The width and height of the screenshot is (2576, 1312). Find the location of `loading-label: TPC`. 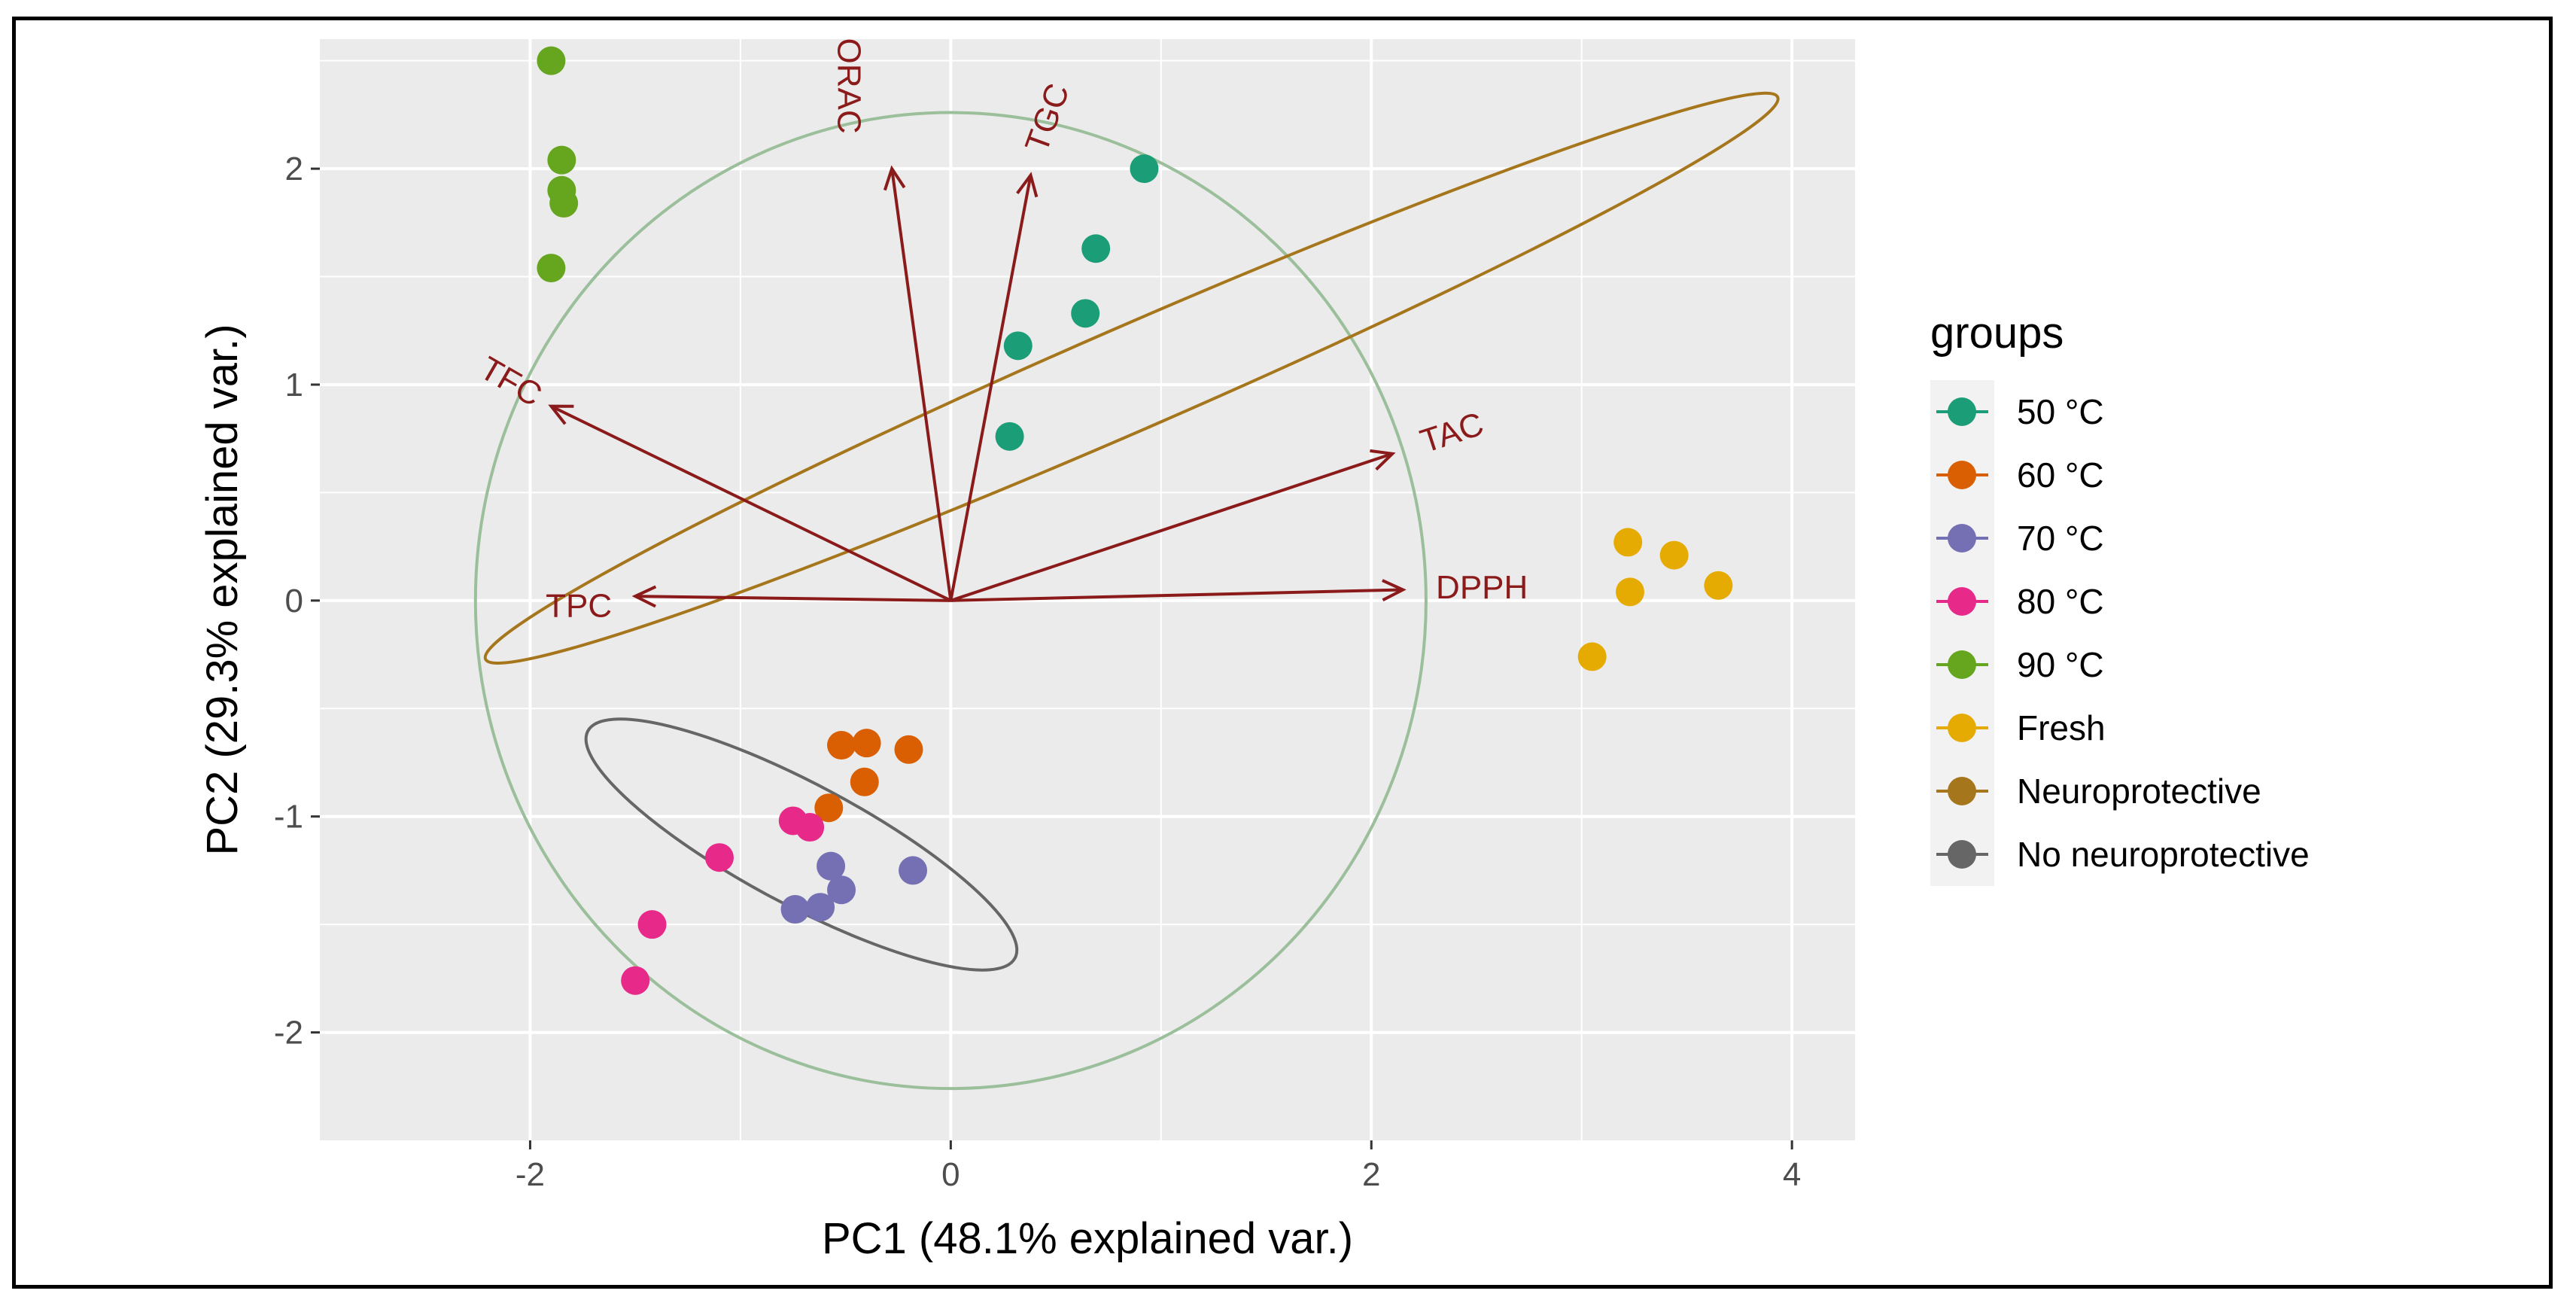

loading-label: TPC is located at coordinates (579, 606).